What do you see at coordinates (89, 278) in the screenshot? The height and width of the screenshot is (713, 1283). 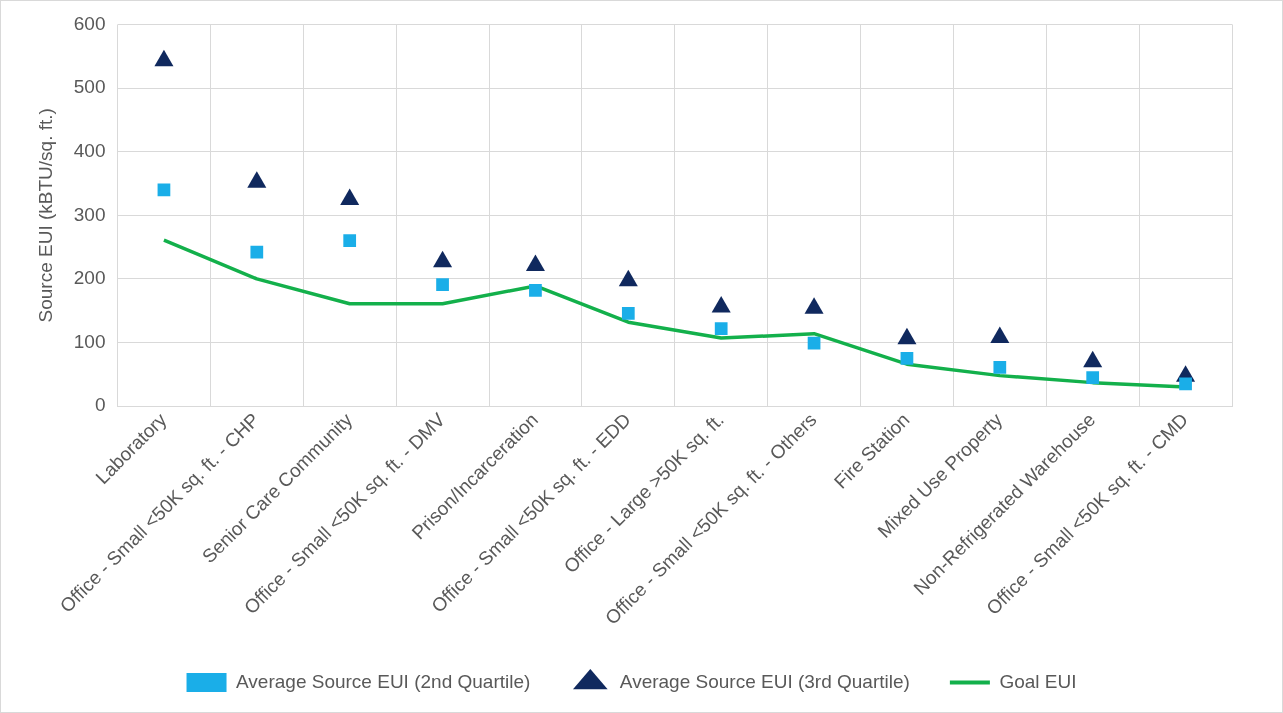 I see `y-tick-label: 200` at bounding box center [89, 278].